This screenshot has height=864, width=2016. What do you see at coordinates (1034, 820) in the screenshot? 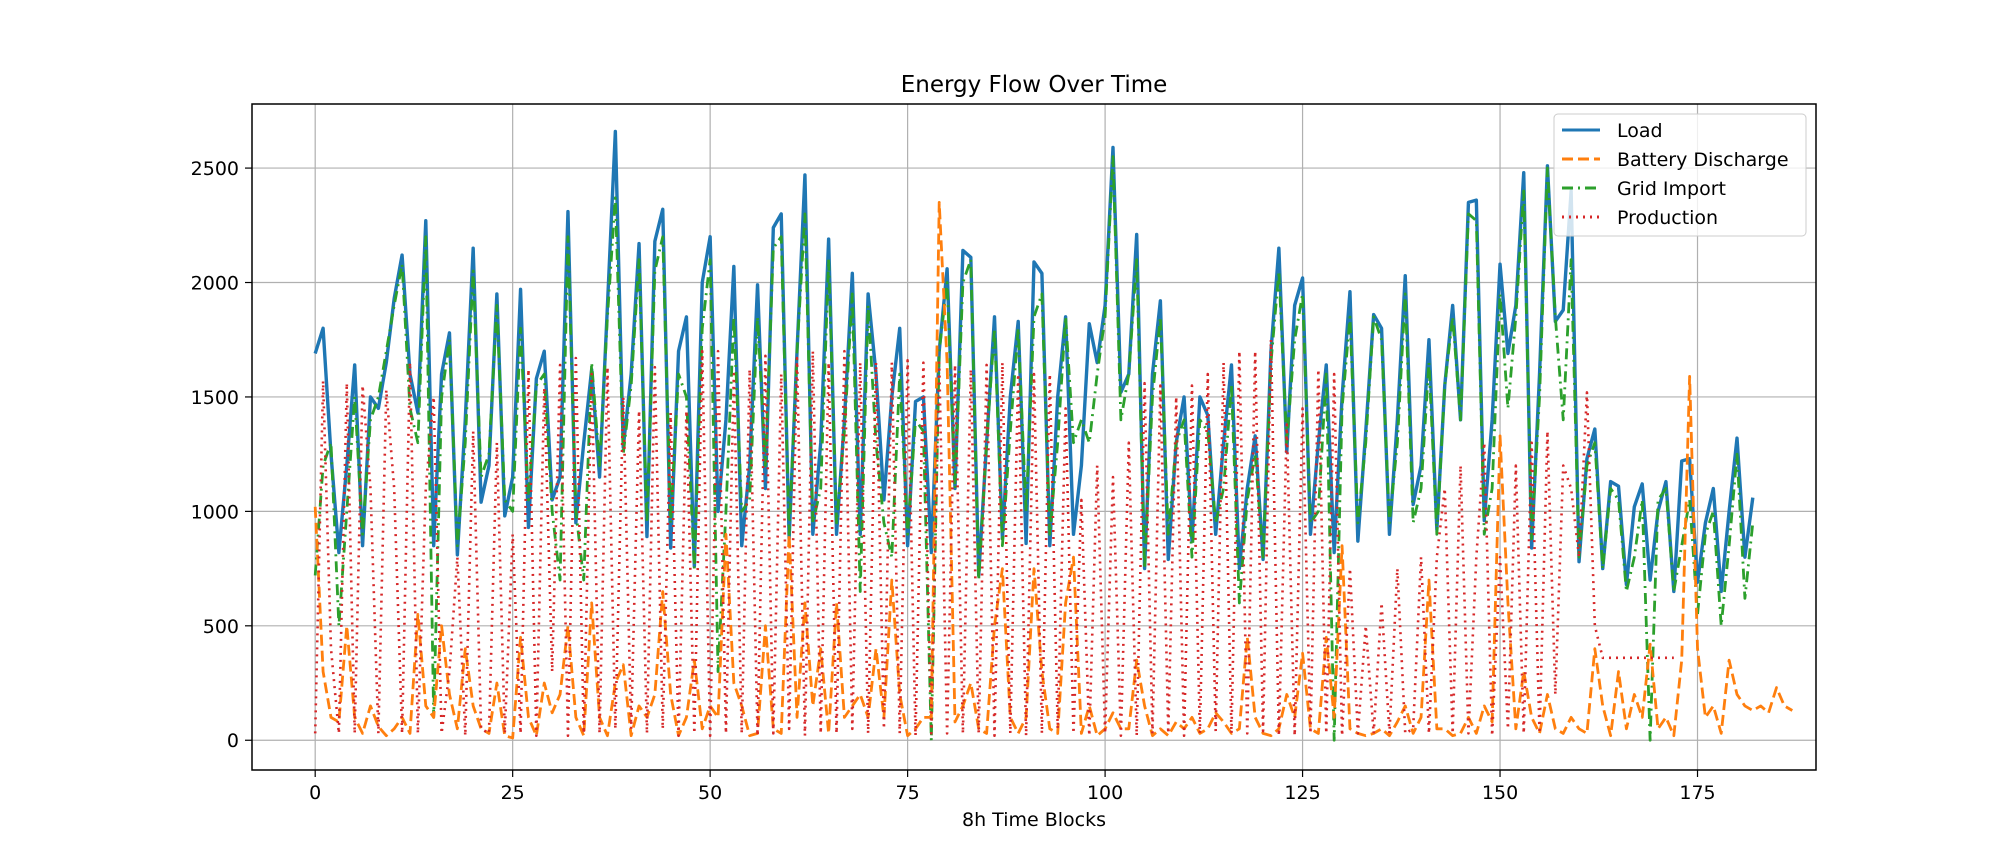
I see `x-axis-label: 8h Time Blocks` at bounding box center [1034, 820].